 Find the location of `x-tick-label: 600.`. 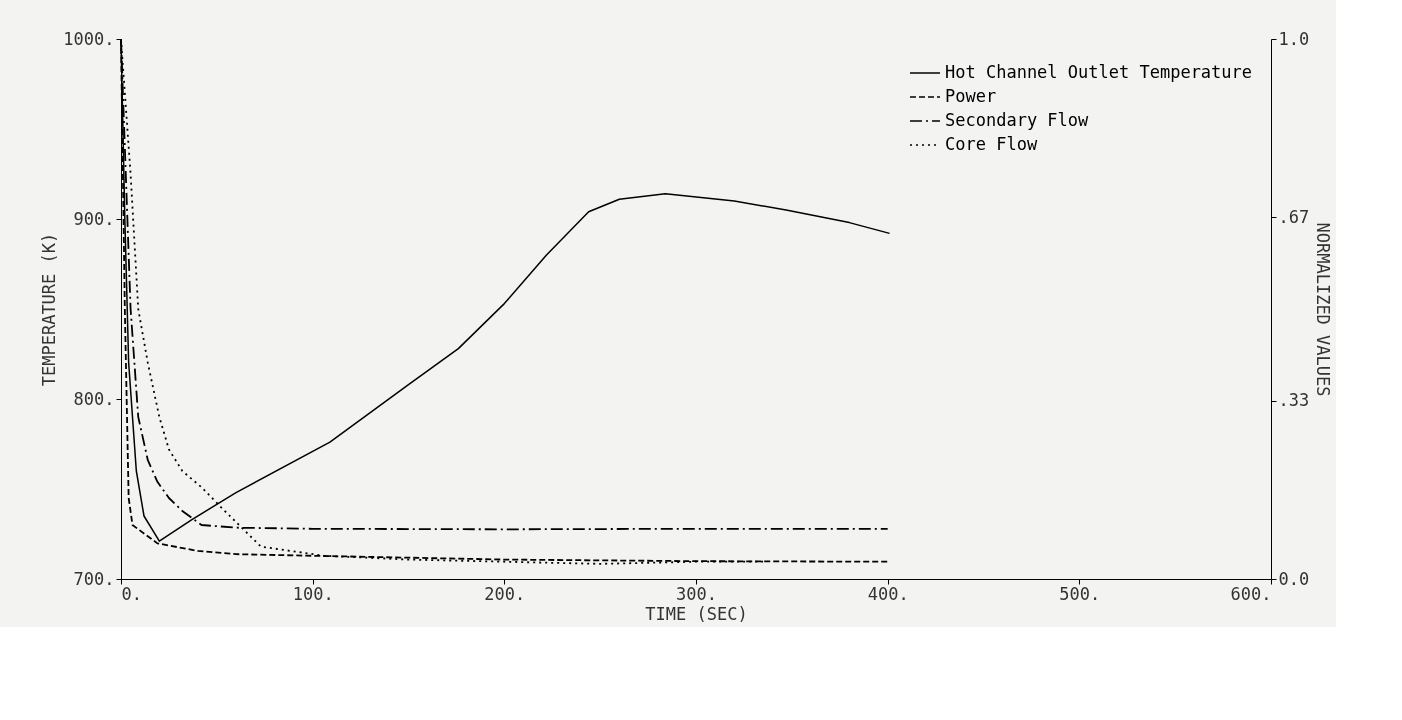

x-tick-label: 600. is located at coordinates (1251, 593).